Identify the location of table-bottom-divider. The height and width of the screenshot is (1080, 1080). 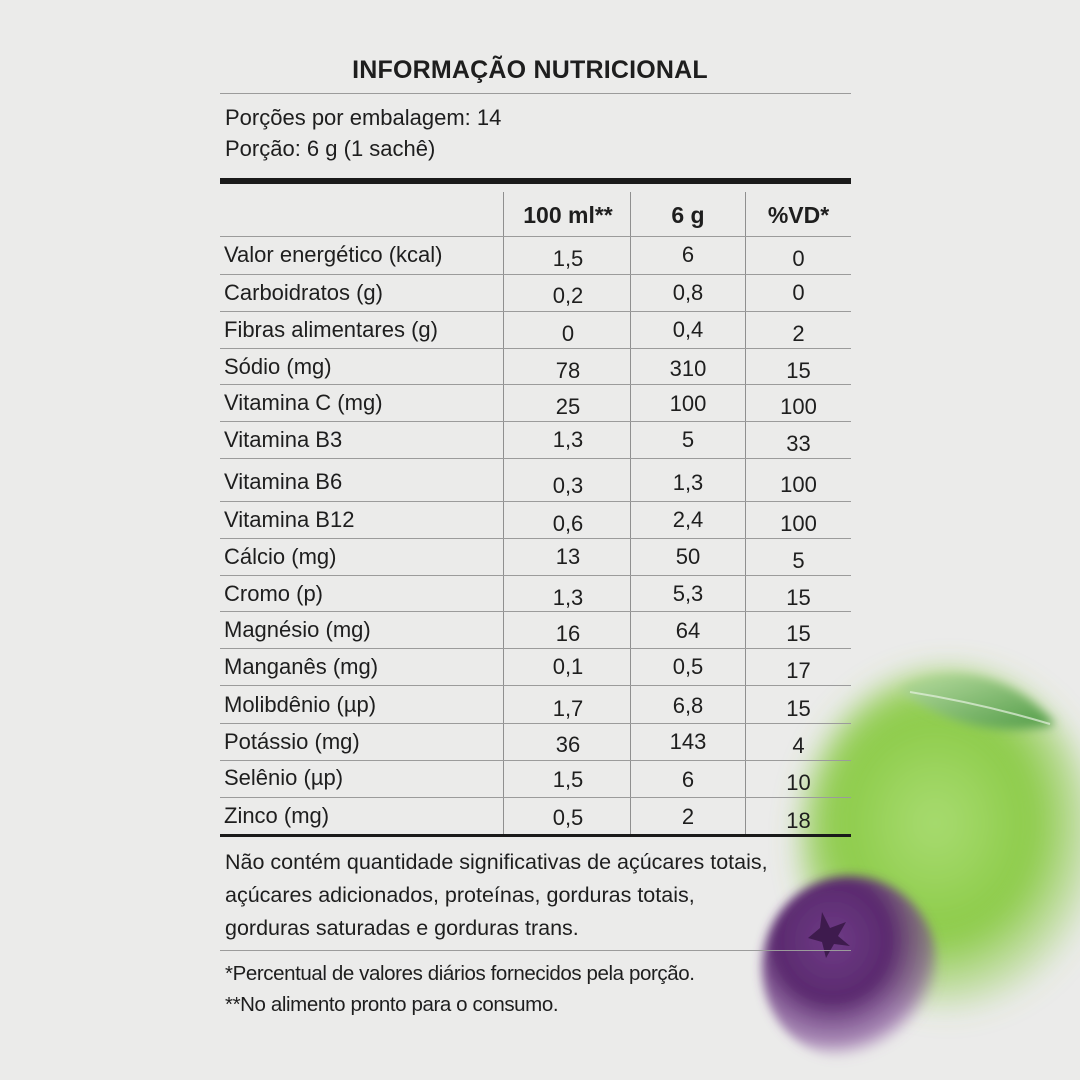
(535, 835).